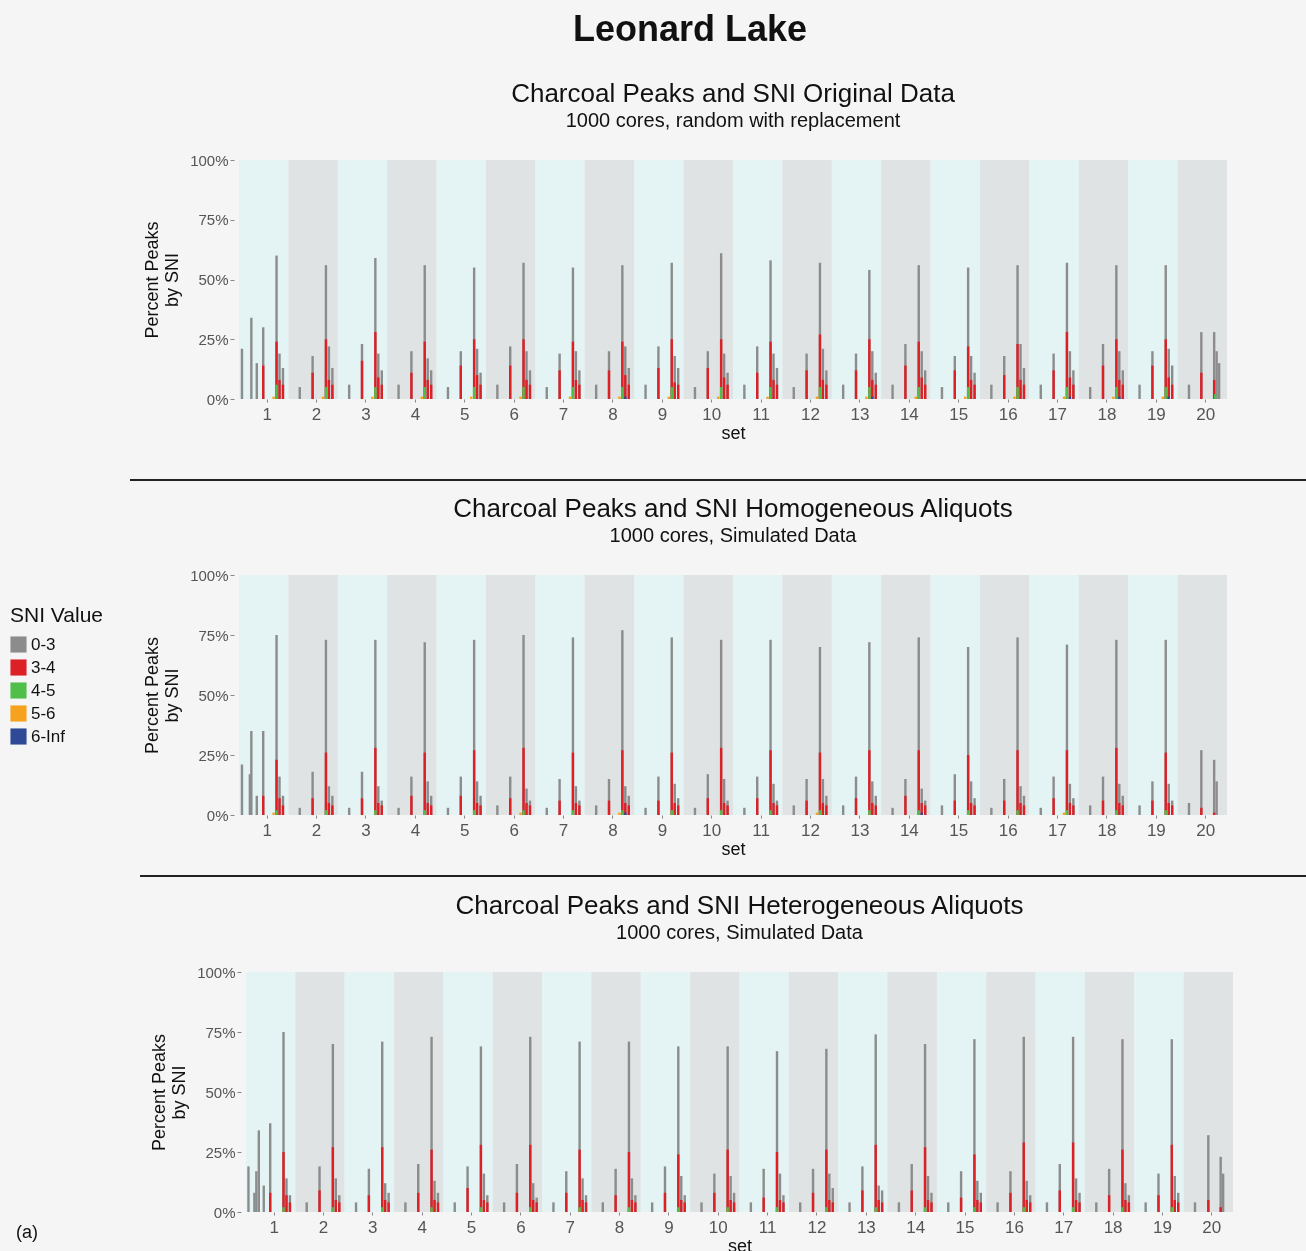  I want to click on legend-label: 4-5, so click(43, 690).